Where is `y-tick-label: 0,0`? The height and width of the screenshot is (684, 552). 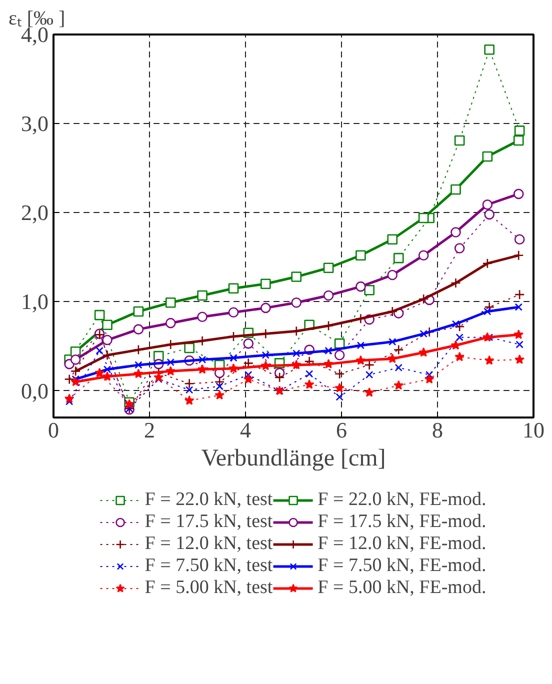 y-tick-label: 0,0 is located at coordinates (34, 391).